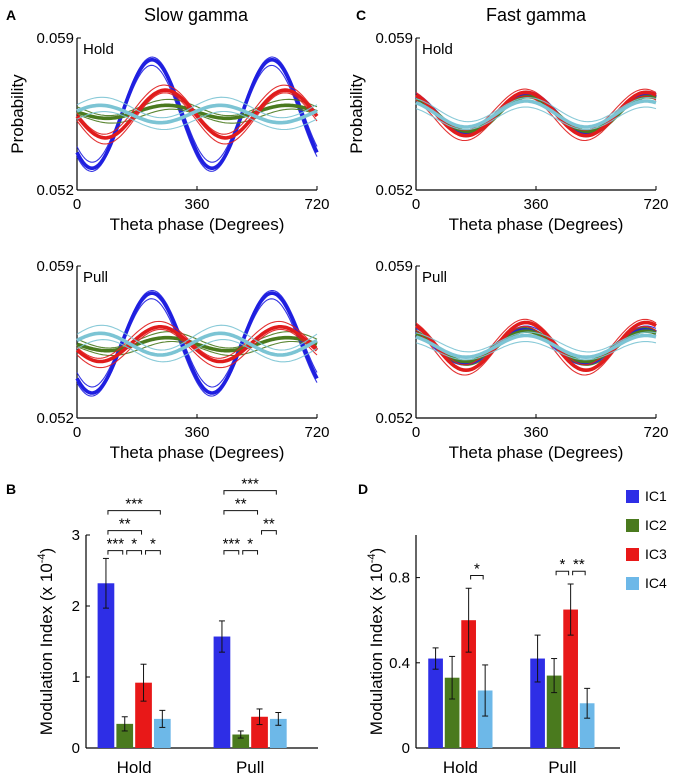  I want to click on bar-ic3-pull-fast-gamma, so click(570, 678).